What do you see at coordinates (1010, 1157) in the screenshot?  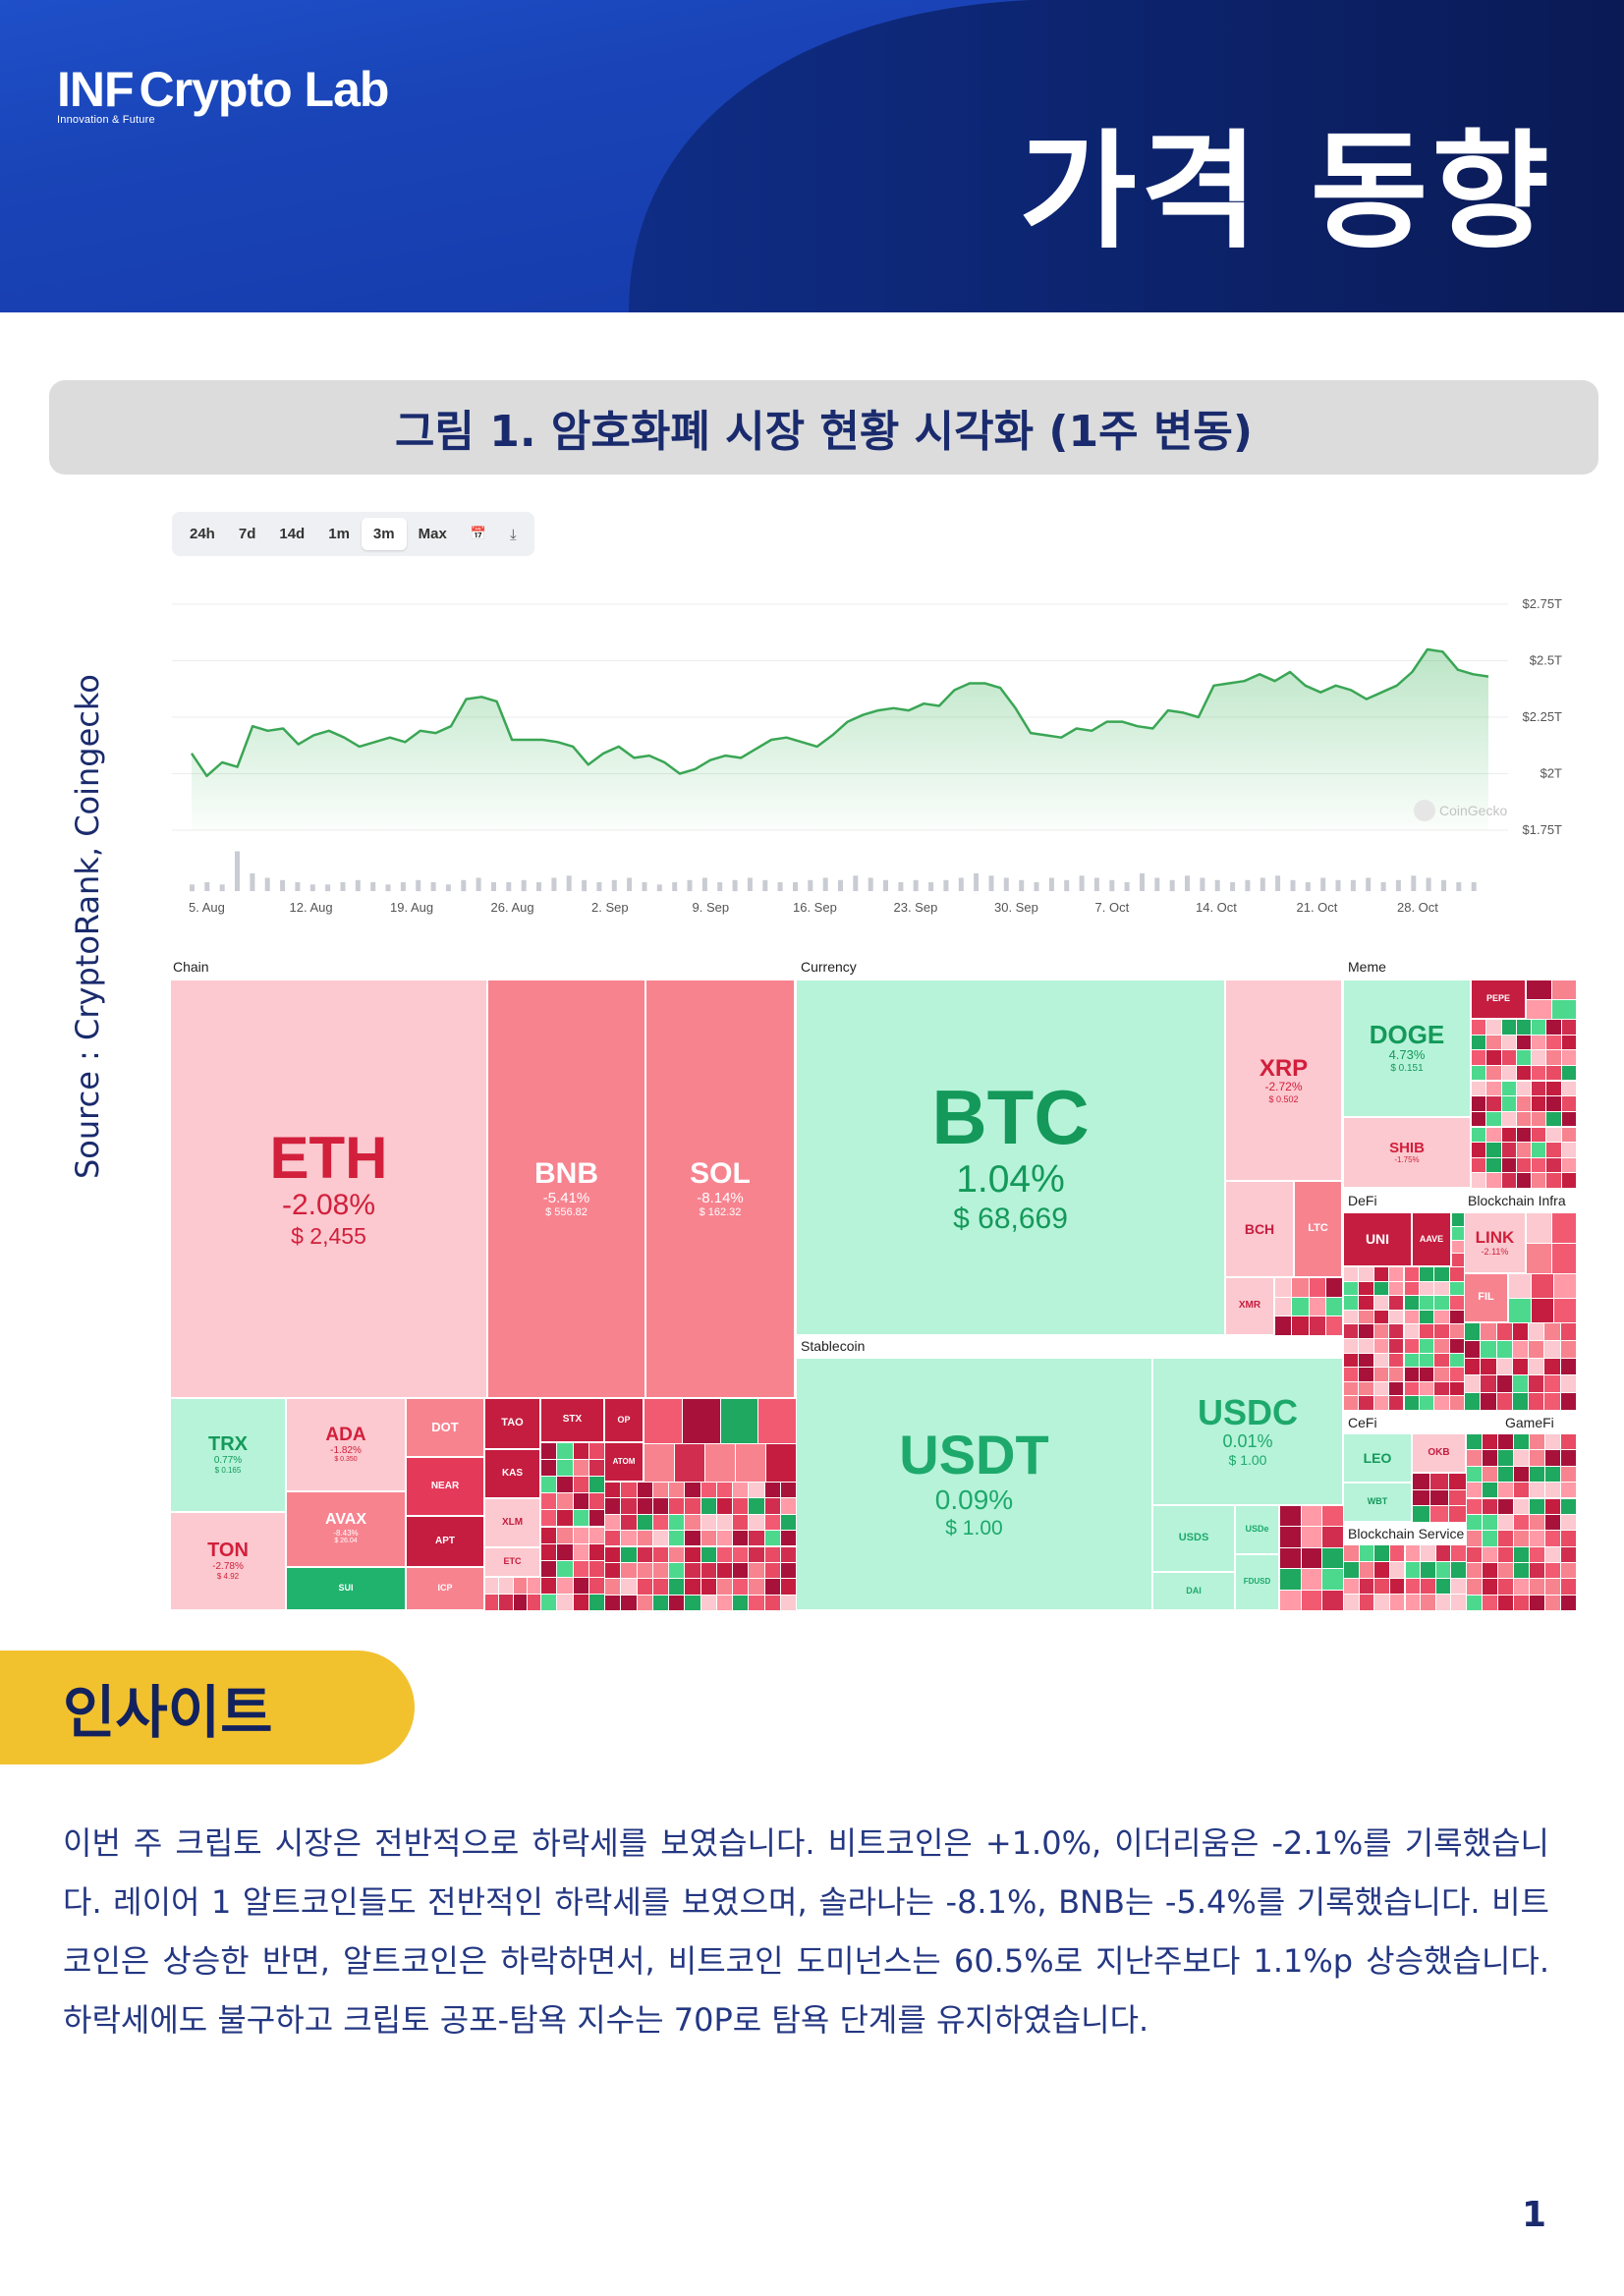 I see `treemap-tile-btc: BTC 1.04% $ 68,669` at bounding box center [1010, 1157].